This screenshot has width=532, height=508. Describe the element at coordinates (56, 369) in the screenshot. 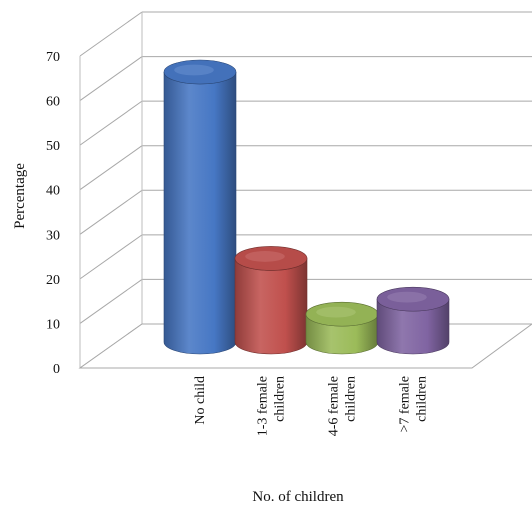

I see `y-tick-label: 0` at that location.